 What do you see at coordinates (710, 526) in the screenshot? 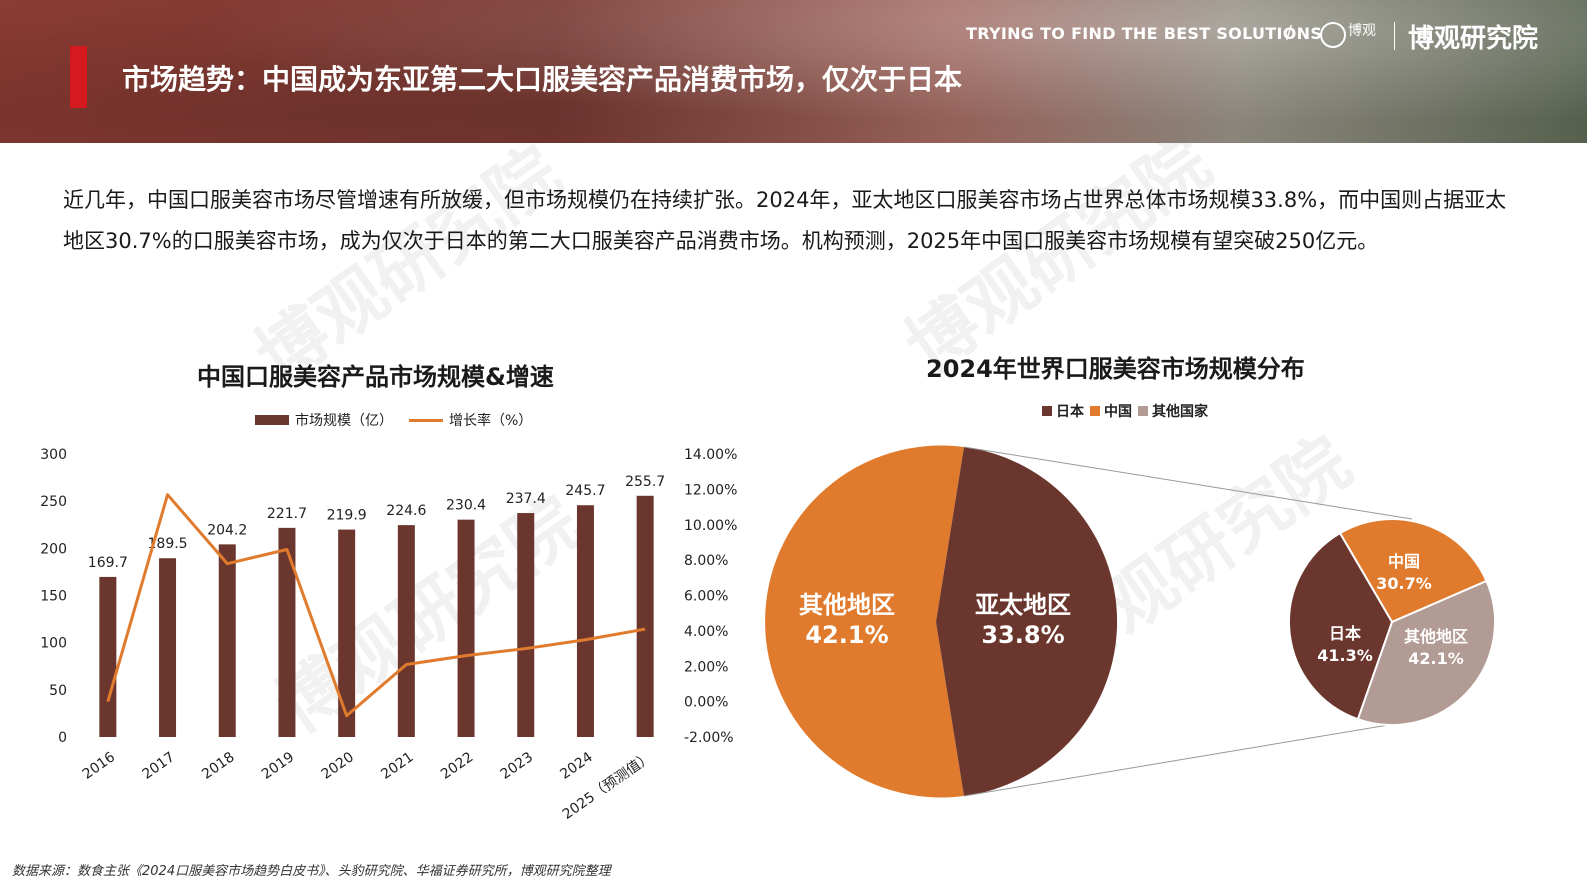
I see `y2-tick-label: 10.00%` at bounding box center [710, 526].